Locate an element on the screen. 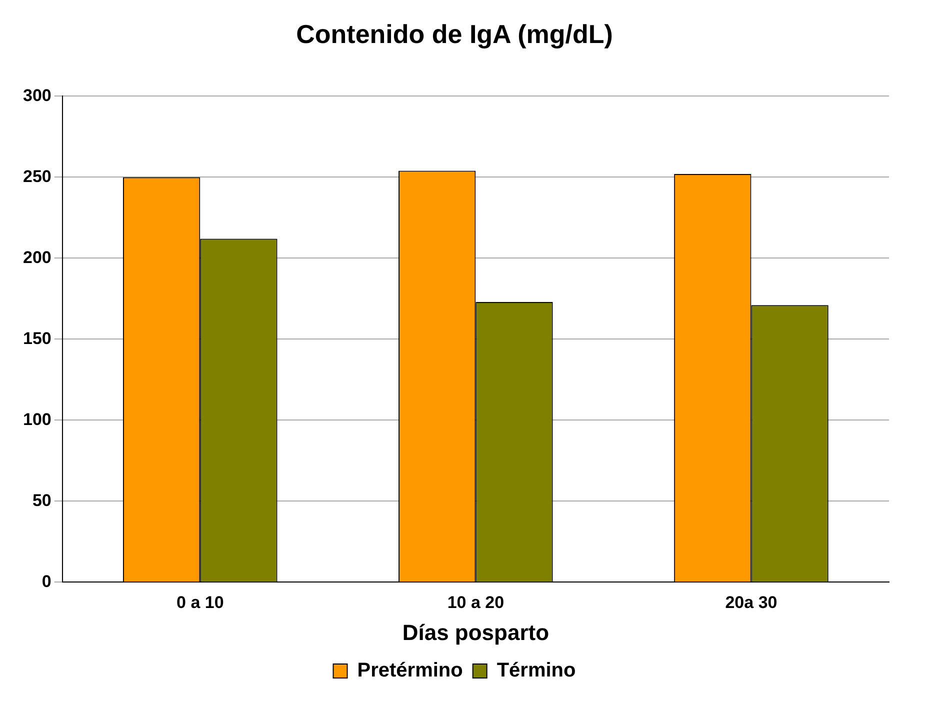  x-tick-label: 20a 30 is located at coordinates (751, 602).